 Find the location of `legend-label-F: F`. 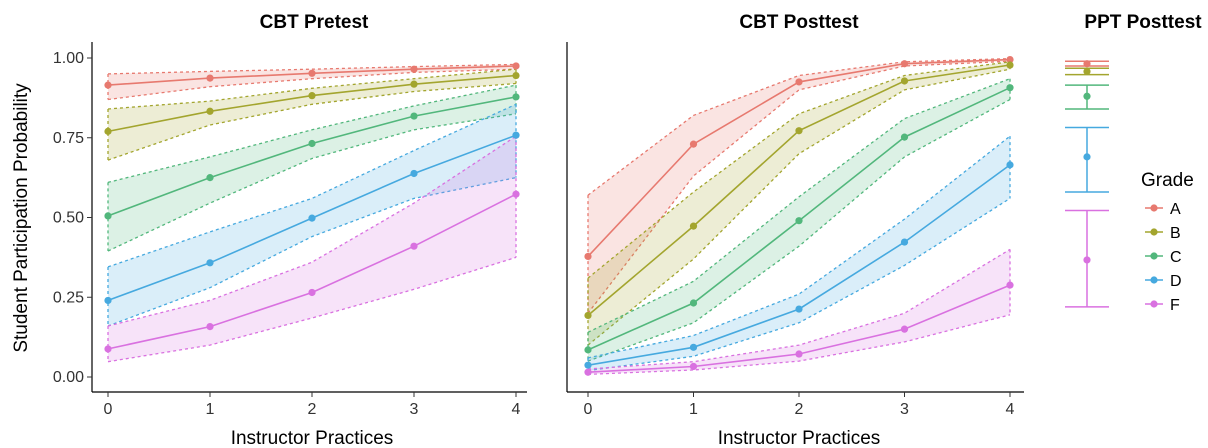

legend-label-F: F is located at coordinates (1175, 305).